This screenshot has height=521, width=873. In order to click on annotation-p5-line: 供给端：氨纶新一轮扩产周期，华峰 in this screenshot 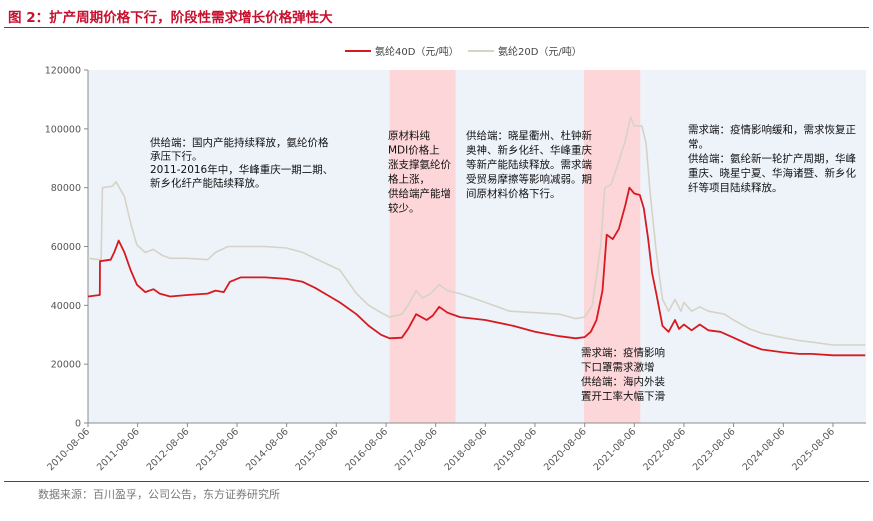, I will do `click(772, 158)`.